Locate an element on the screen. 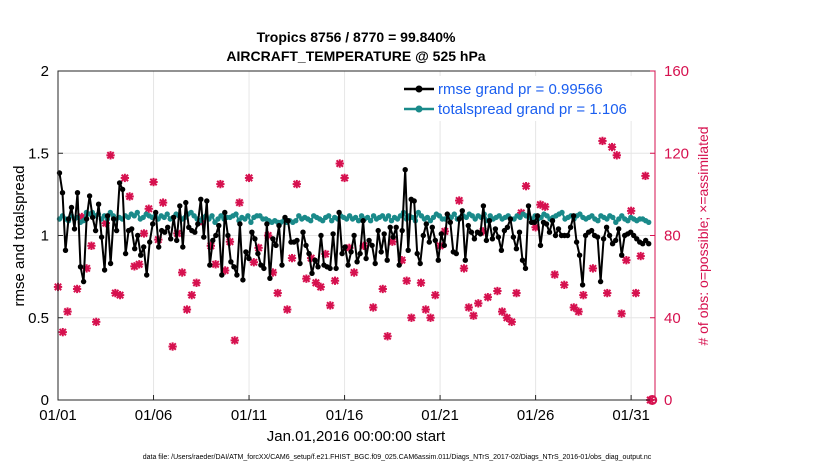  legend-spread-marker is located at coordinates (419, 109).